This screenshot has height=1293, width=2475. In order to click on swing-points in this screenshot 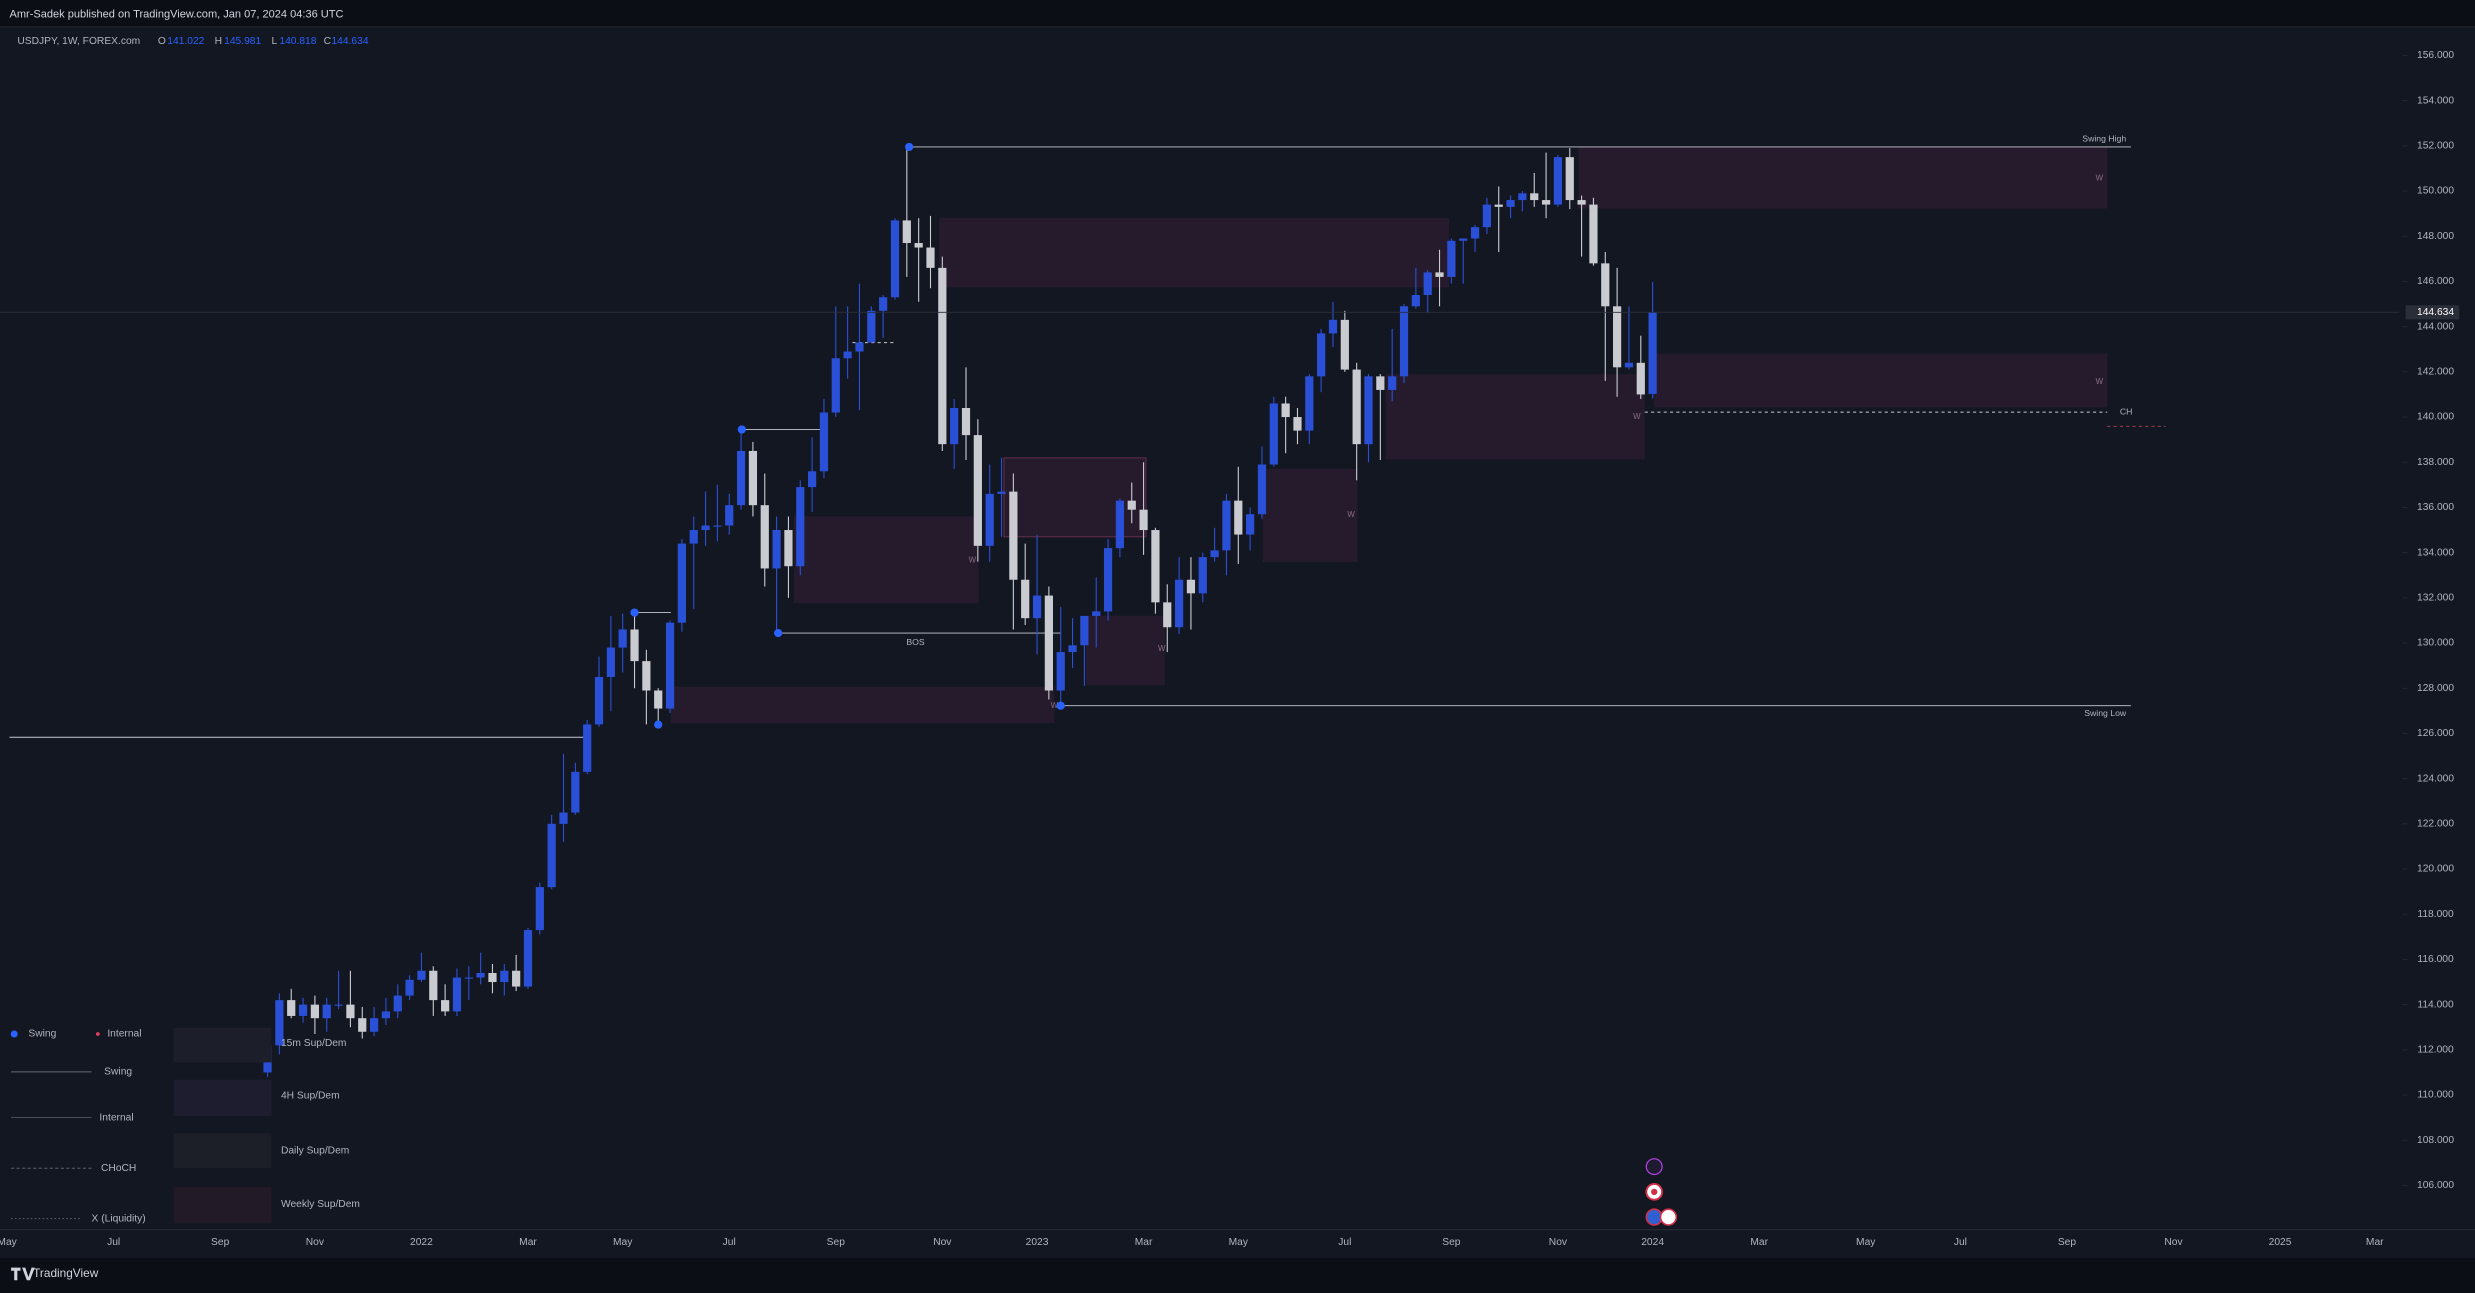, I will do `click(847, 435)`.